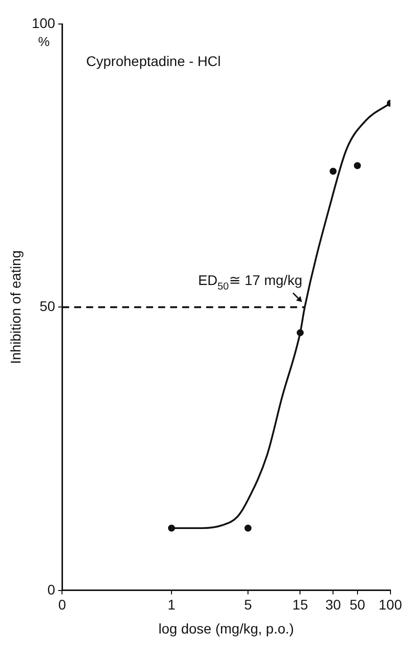 This screenshot has width=405, height=646. Describe the element at coordinates (358, 604) in the screenshot. I see `x-tick-label: 50` at that location.